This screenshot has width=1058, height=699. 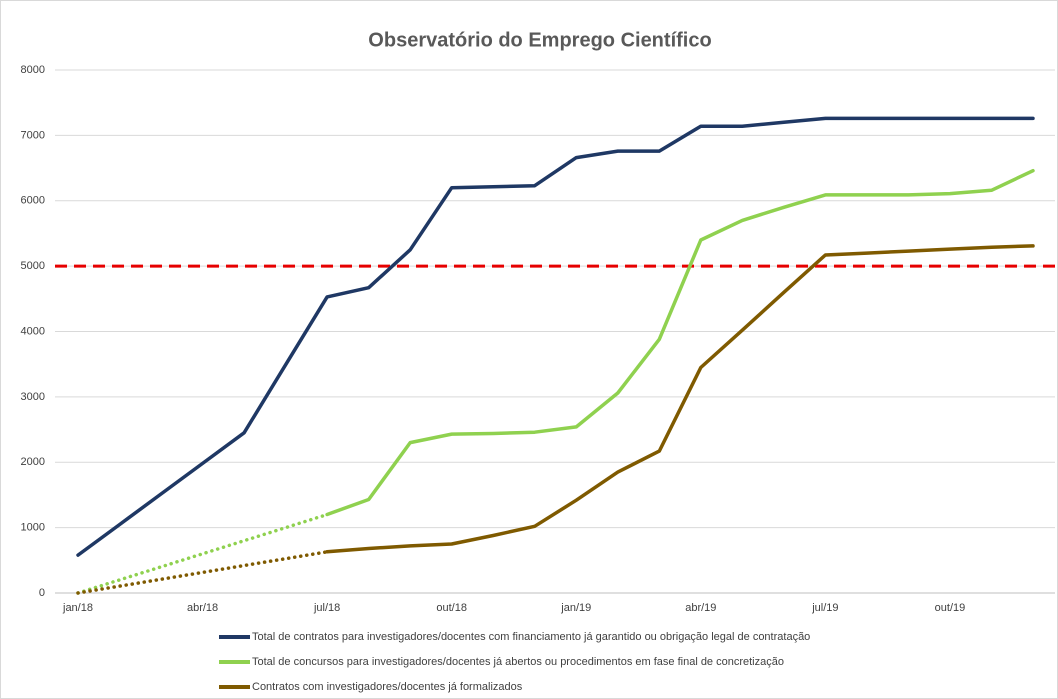 I want to click on x-tick-label: jan/18, so click(x=77, y=608).